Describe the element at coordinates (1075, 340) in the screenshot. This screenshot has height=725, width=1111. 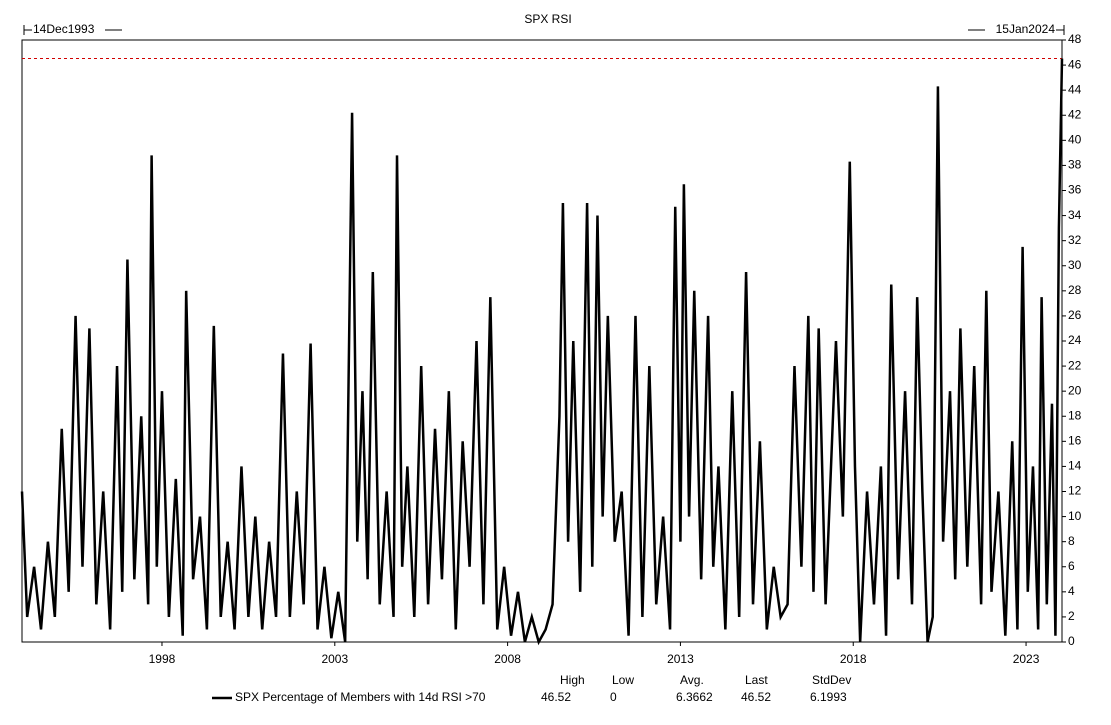
I see `y-tick-label: 24` at that location.